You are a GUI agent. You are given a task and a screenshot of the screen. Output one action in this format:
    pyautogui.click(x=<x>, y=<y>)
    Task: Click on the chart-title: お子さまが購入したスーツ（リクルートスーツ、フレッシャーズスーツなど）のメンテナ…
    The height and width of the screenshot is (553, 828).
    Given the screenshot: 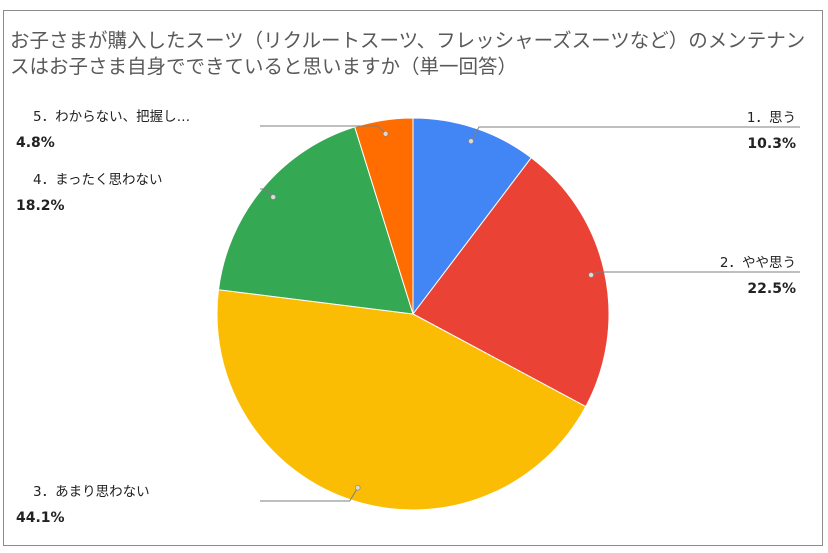 What is the action you would take?
    pyautogui.click(x=408, y=53)
    